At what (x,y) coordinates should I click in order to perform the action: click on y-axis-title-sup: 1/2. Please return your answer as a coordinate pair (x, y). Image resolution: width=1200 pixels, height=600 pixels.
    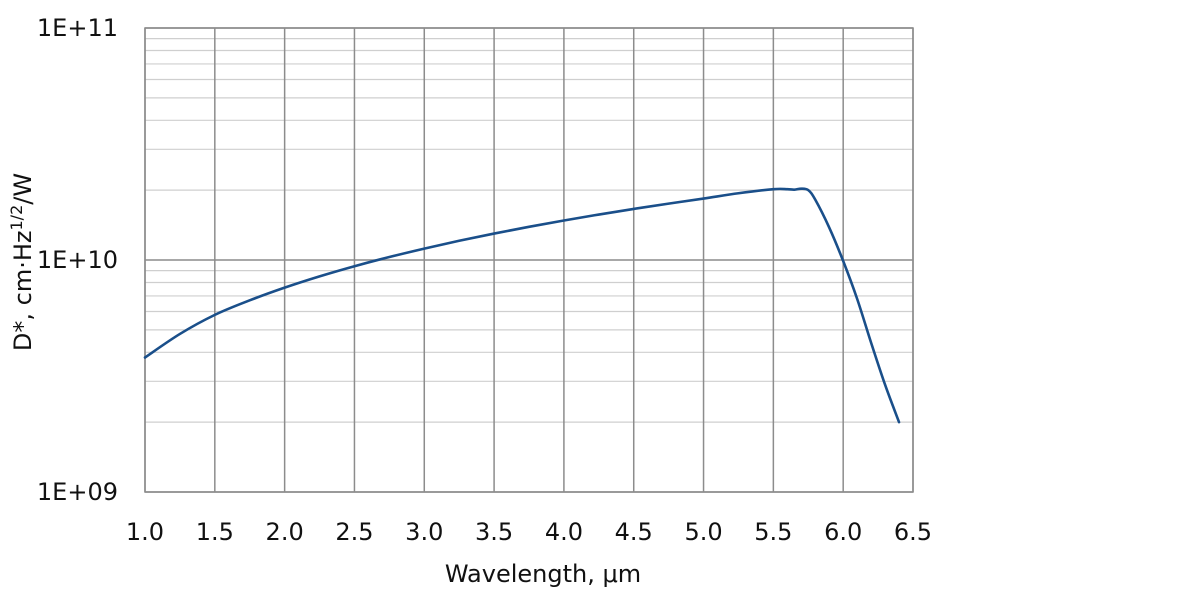
    Looking at the image, I should click on (16, 218).